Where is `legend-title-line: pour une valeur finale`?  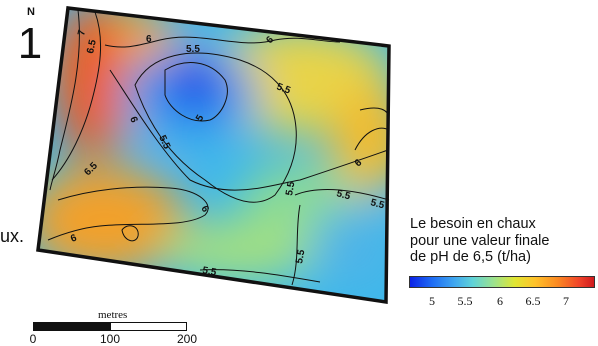 legend-title-line: pour une valeur finale is located at coordinates (480, 240).